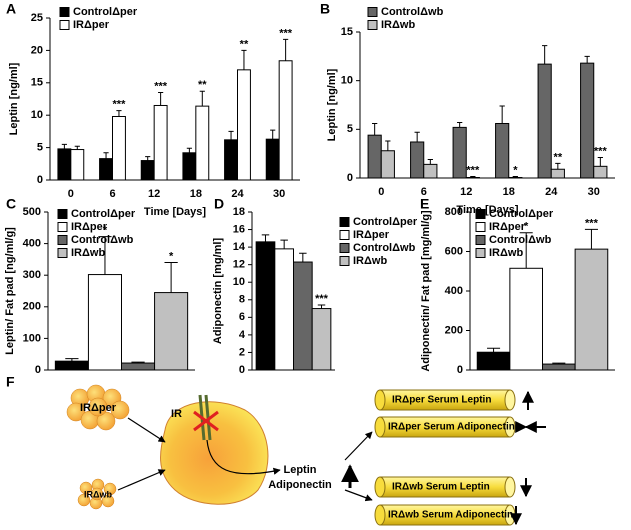  Describe the element at coordinates (37, 18) in the screenshot. I see `y-tick-label: 25` at that location.